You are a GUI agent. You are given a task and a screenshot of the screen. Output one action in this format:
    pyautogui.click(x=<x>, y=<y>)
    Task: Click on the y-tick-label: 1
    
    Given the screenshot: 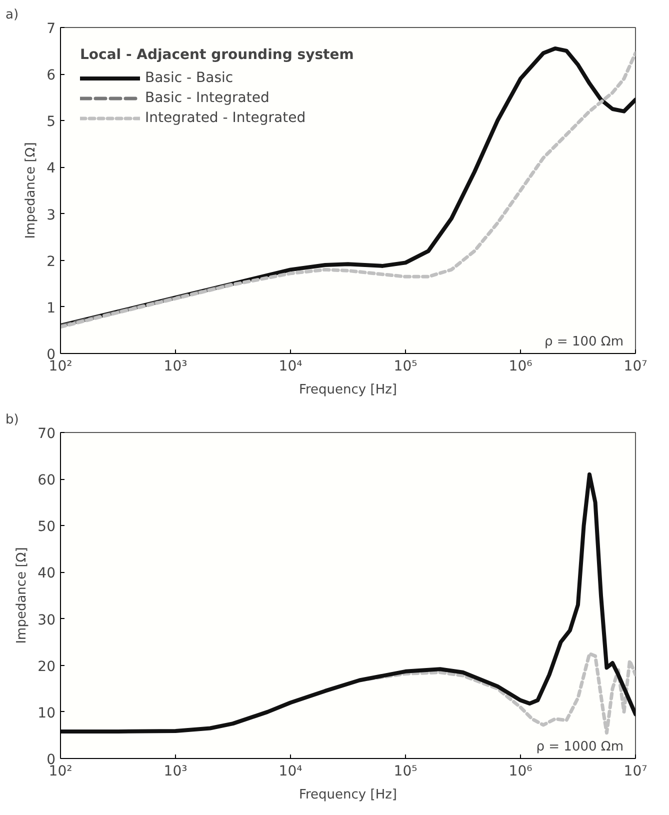 What is the action you would take?
    pyautogui.click(x=51, y=308)
    